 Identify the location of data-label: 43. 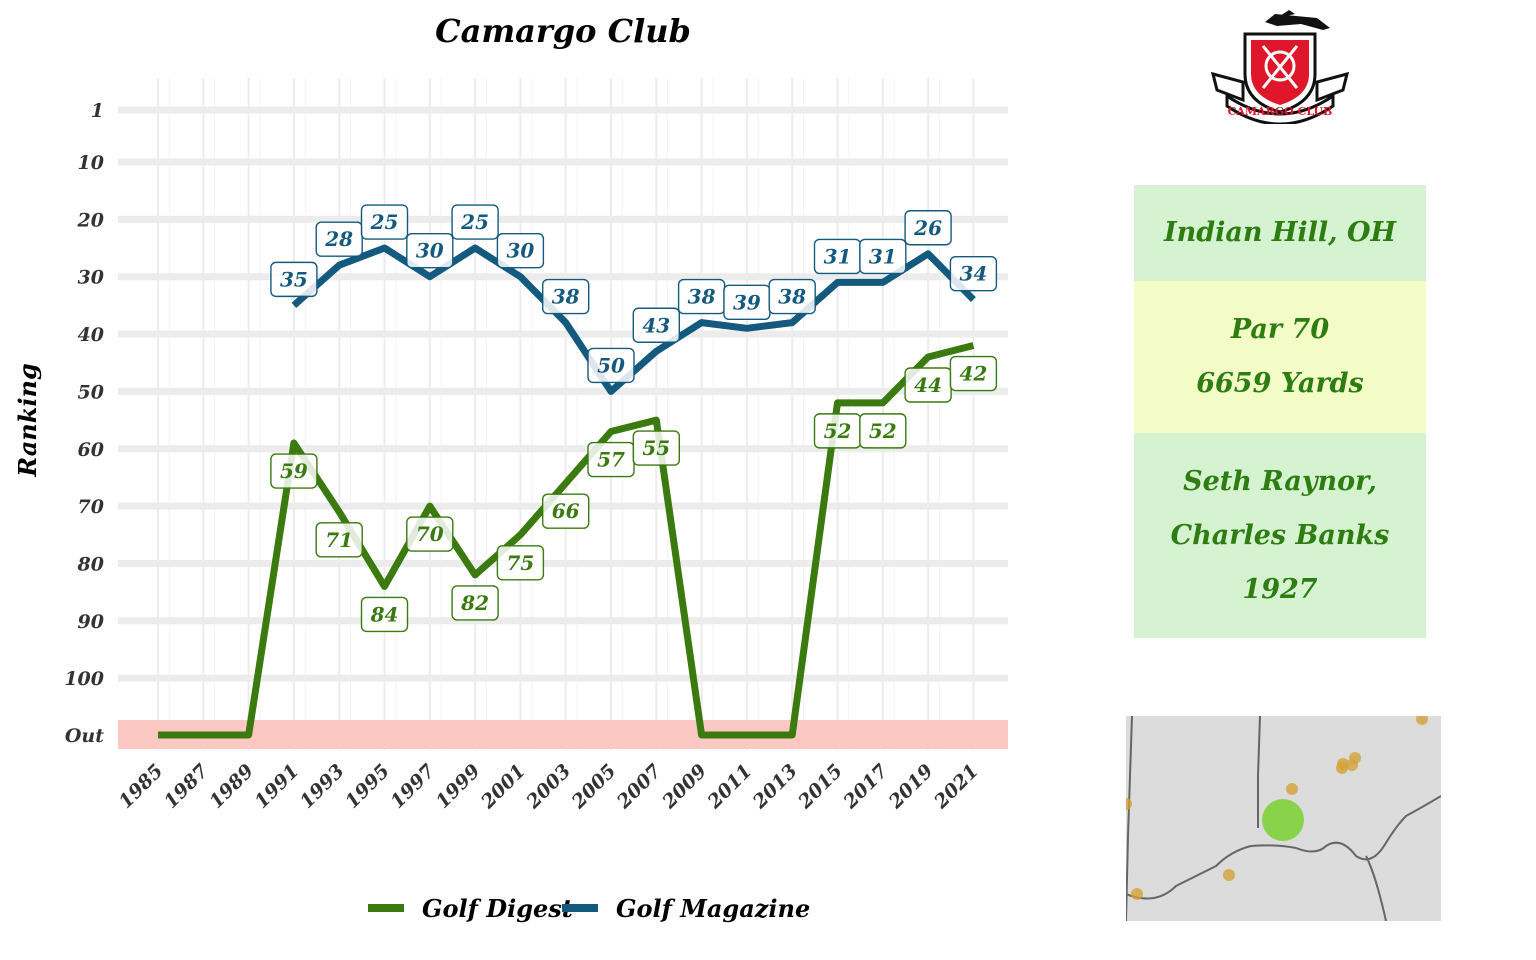
(656, 325).